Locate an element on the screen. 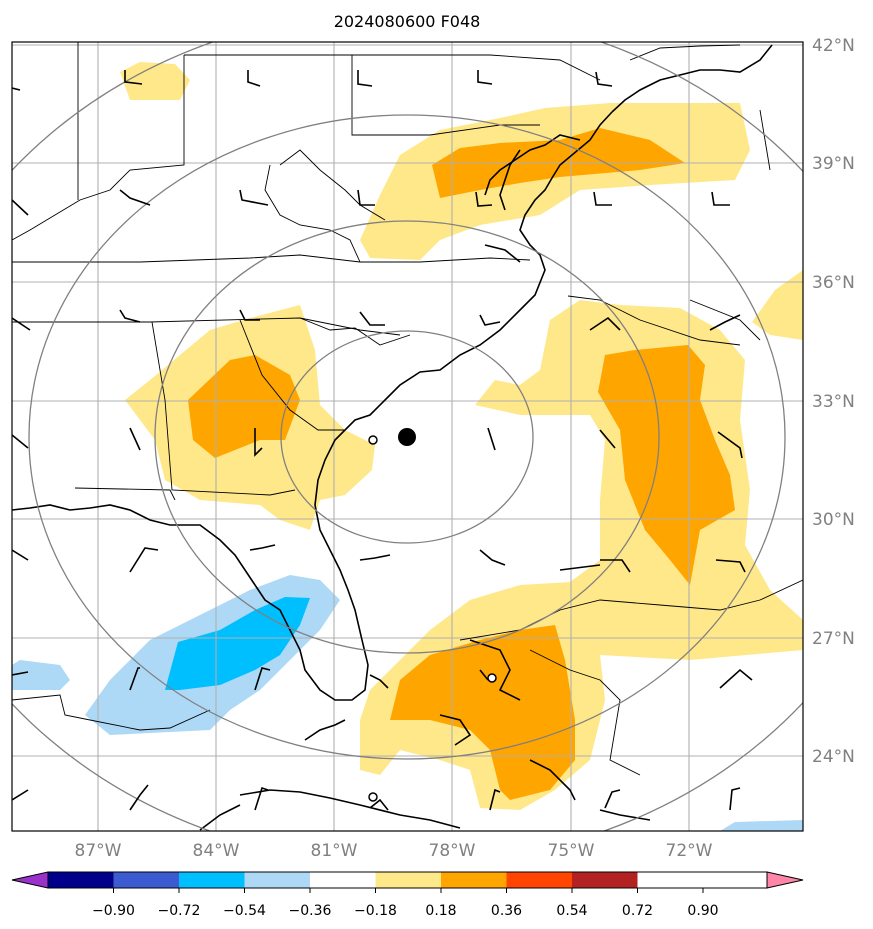  colorbar-tick-label: −0.18 is located at coordinates (375, 911).